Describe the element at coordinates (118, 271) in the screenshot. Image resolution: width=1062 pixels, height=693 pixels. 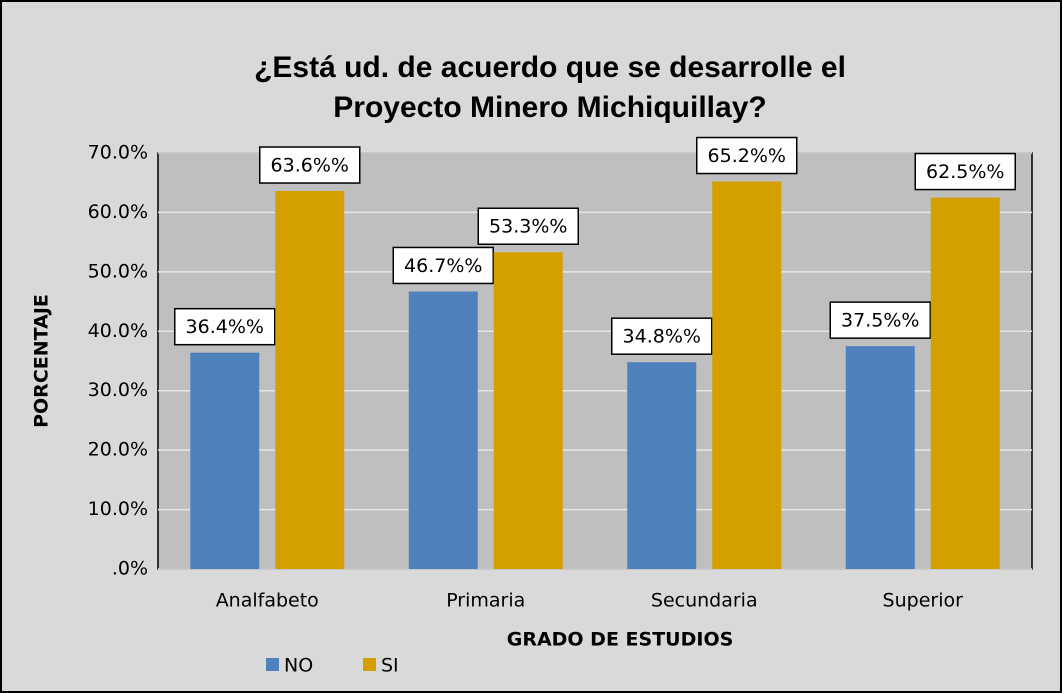
I see `y-tick-label: 50.0%` at that location.